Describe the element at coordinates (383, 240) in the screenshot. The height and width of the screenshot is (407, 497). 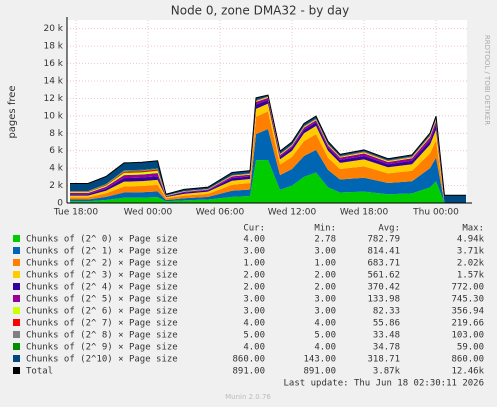
I see `legend-stat: 782.79` at that location.